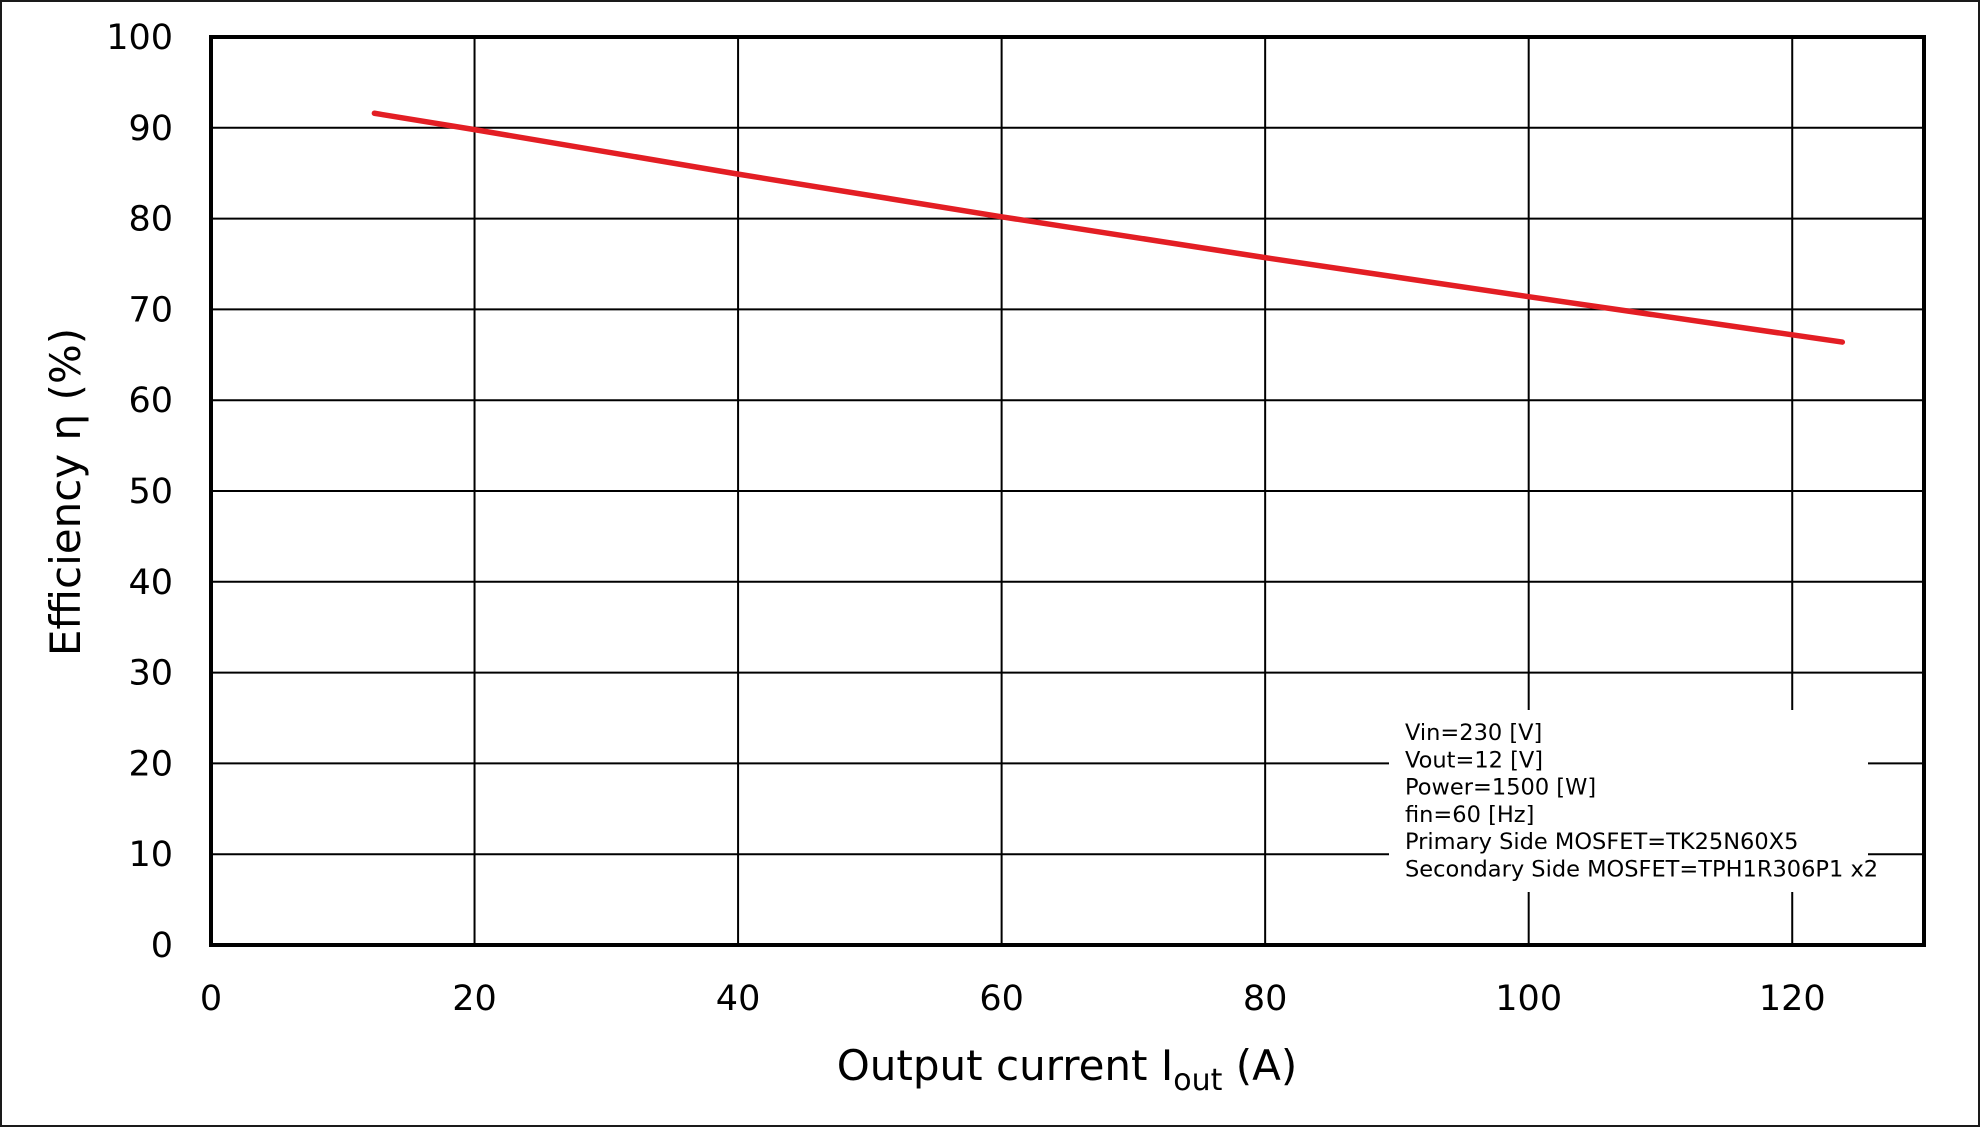  What do you see at coordinates (1500, 788) in the screenshot?
I see `annotation-line: Power=1500 [W]` at bounding box center [1500, 788].